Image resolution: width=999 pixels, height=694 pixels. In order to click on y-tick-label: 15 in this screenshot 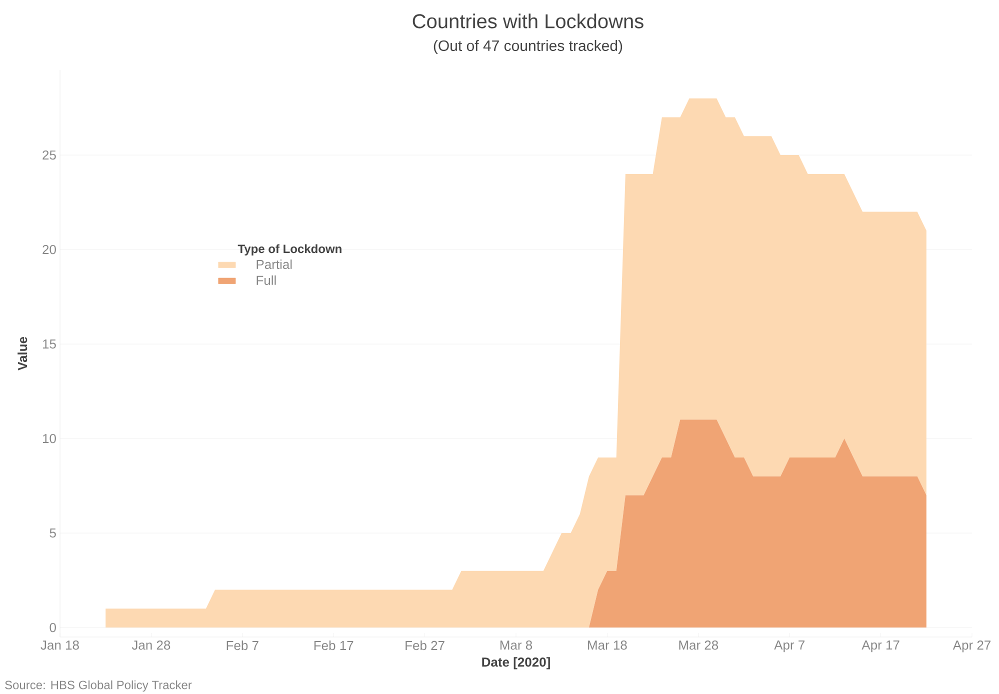, I will do `click(49, 344)`.